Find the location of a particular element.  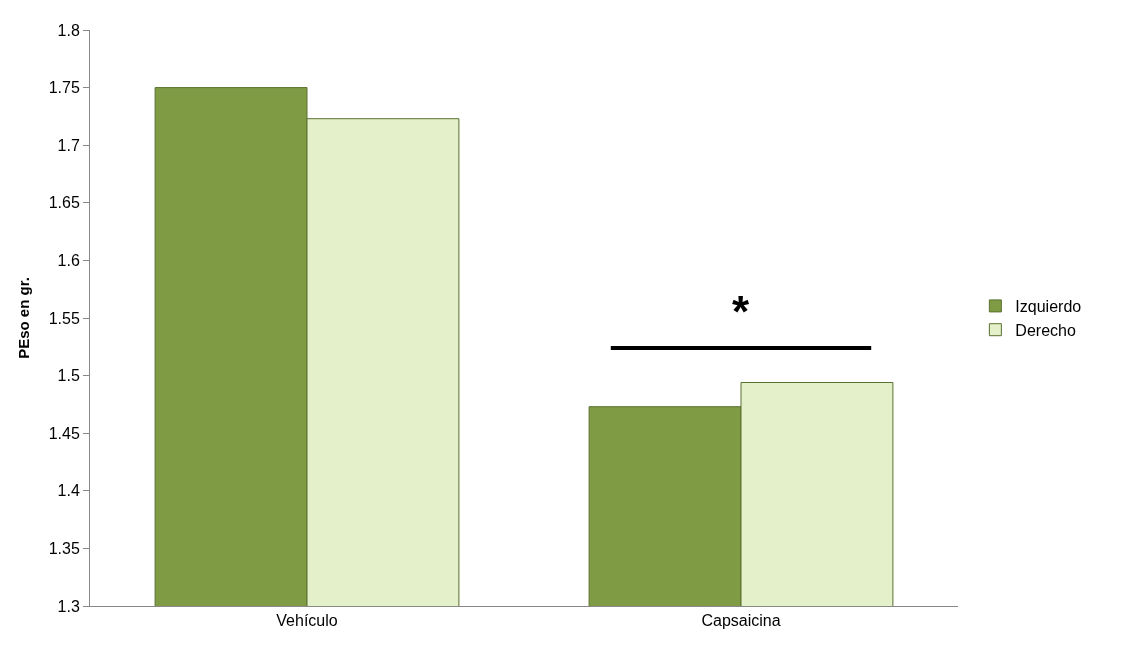

legend-label: Izquierdo is located at coordinates (1048, 307).